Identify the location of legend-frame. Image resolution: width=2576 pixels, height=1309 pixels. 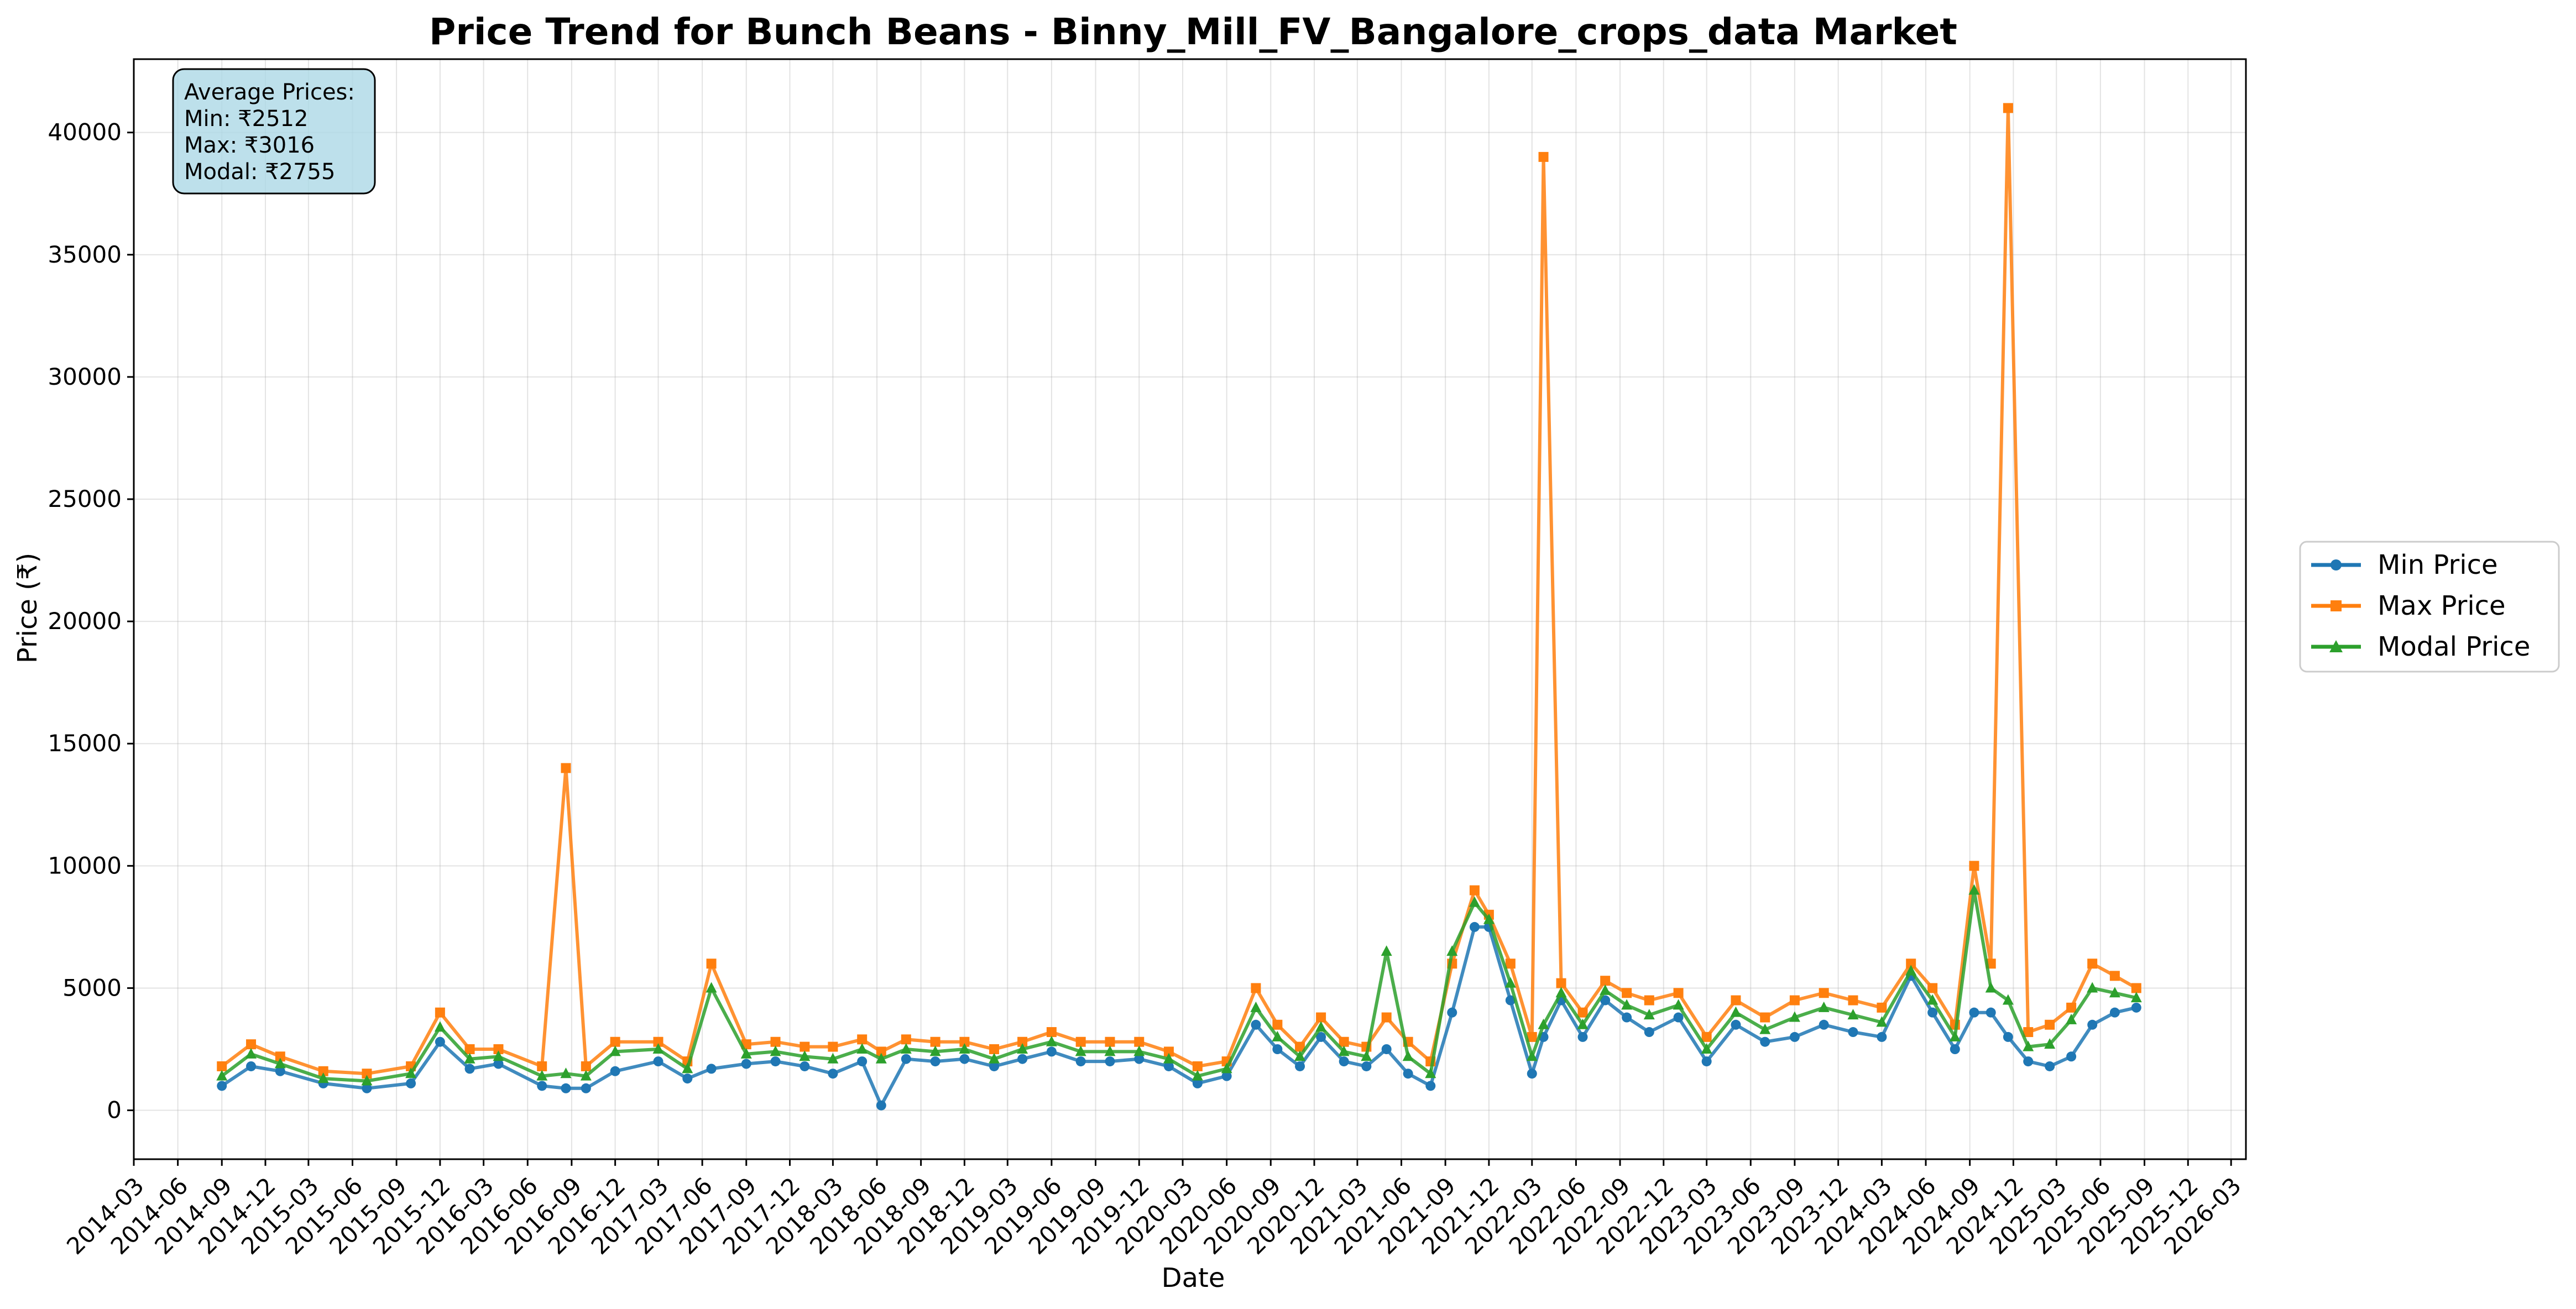
(2429, 607).